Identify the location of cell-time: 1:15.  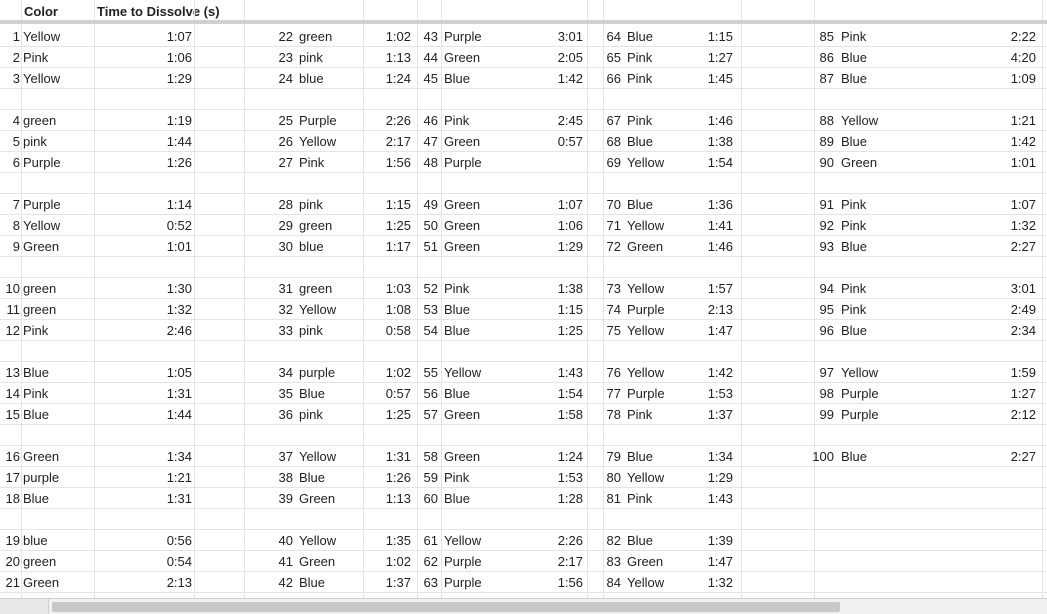
(720, 36).